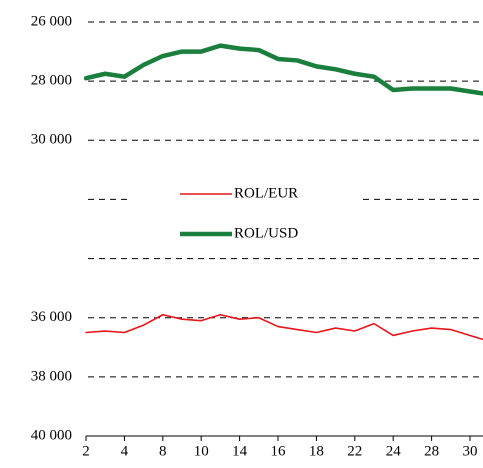 The image size is (483, 468). I want to click on legend: ROL/EUR ROL/USD, so click(245, 210).